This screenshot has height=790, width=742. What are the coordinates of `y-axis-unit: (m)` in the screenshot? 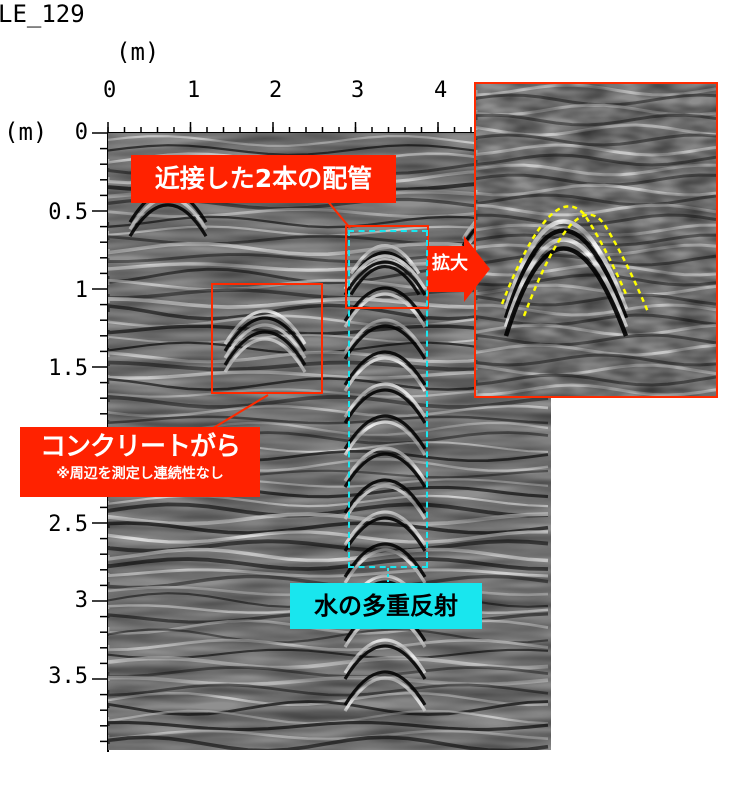 It's located at (26, 132).